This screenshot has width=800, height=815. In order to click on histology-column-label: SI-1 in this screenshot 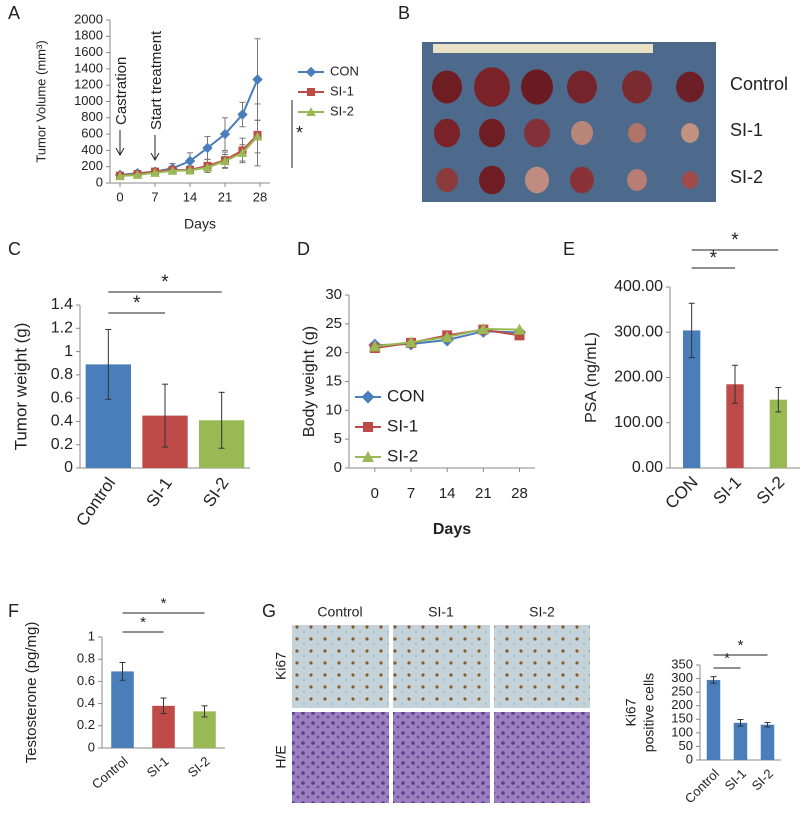, I will do `click(441, 612)`.